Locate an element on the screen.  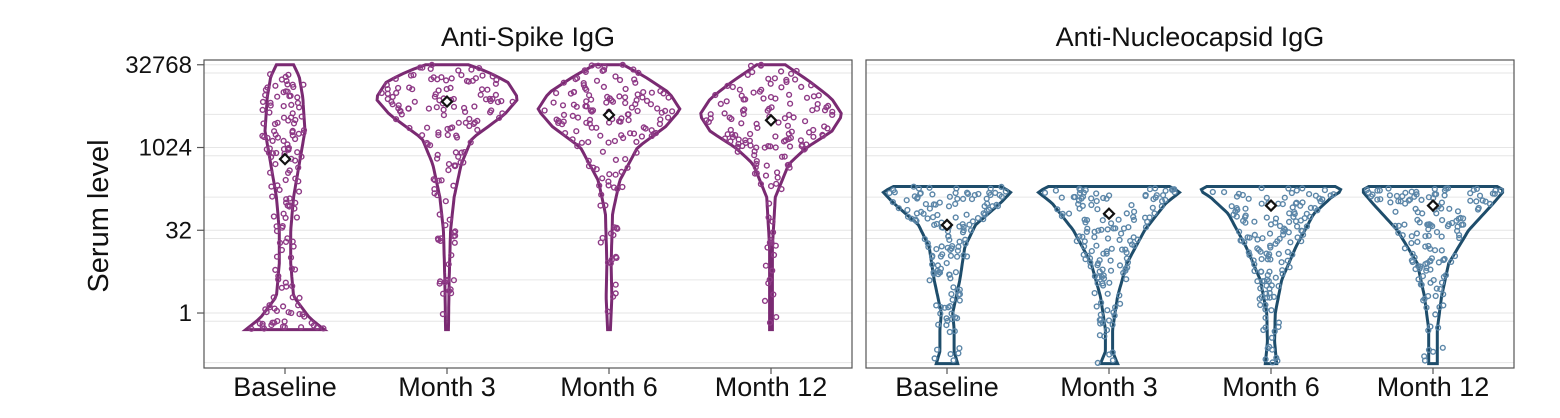
y-tick-label: 1024 is located at coordinates (165, 148).